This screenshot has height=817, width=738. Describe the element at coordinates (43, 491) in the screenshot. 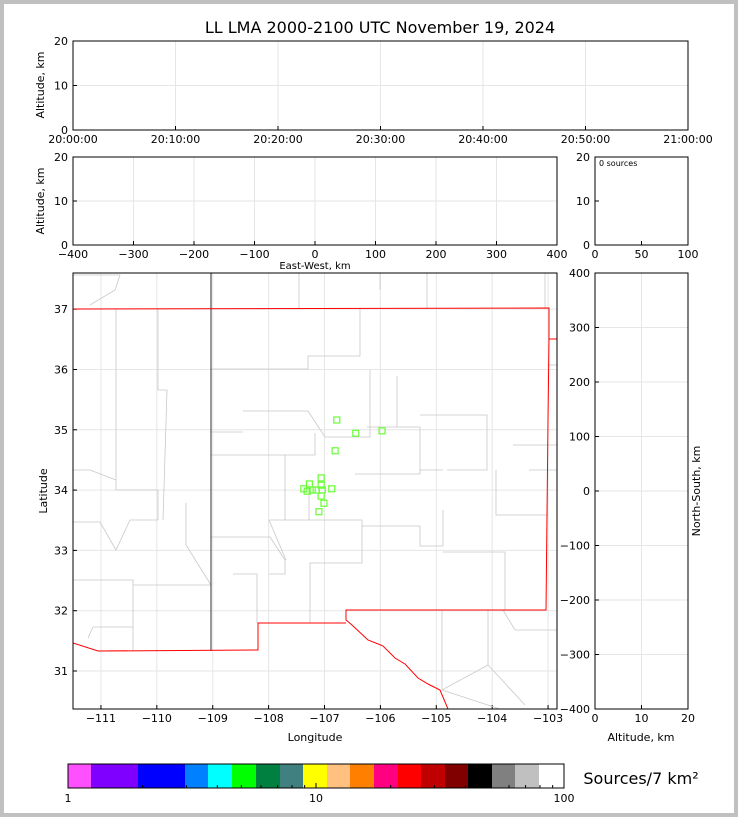

I see `map-ylabel: Latitude` at that location.